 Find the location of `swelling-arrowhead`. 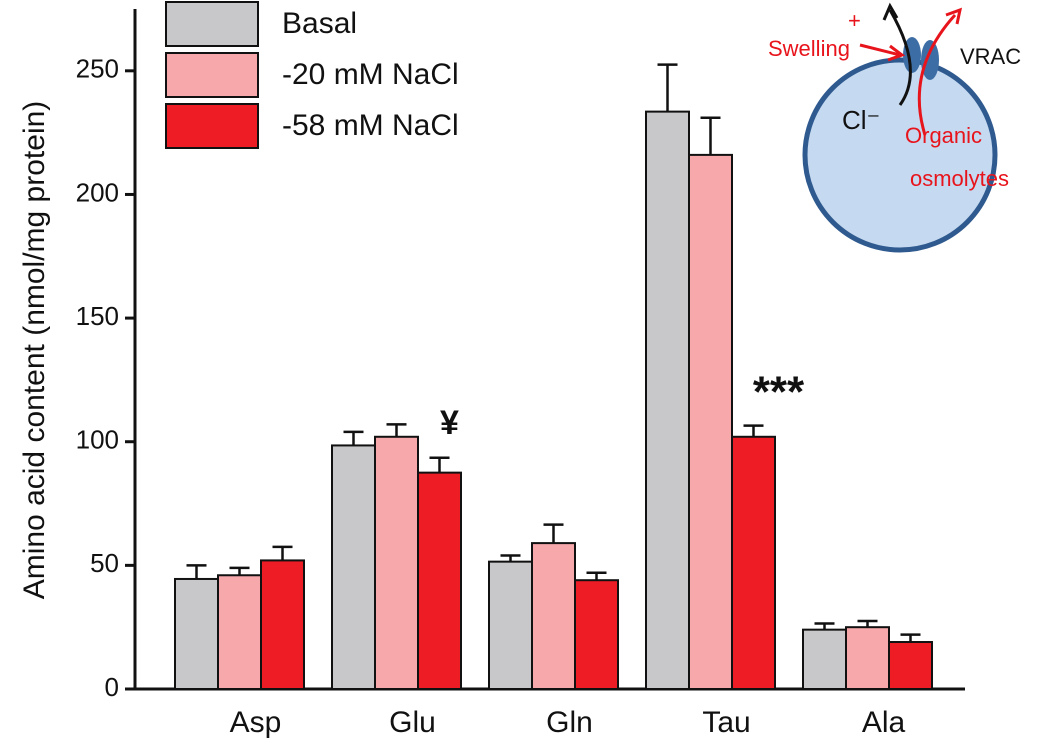

swelling-arrowhead is located at coordinates (896, 53).